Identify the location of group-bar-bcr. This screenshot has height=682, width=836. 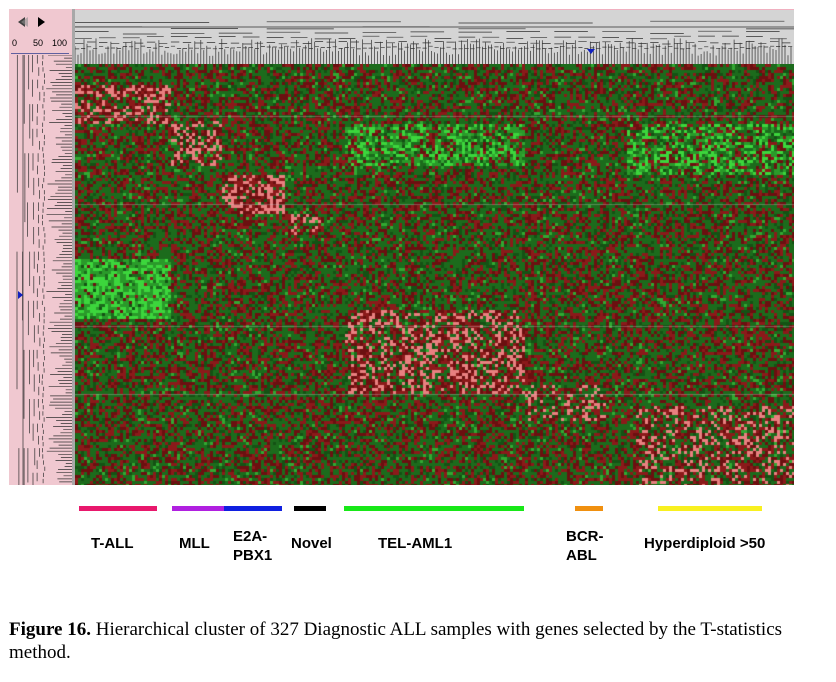
(589, 508).